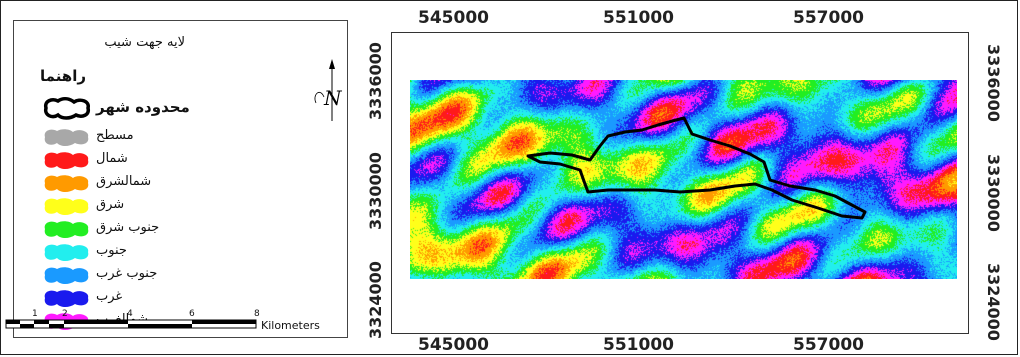 The width and height of the screenshot is (1020, 357). I want to click on scale-tick-label: 2, so click(65, 314).